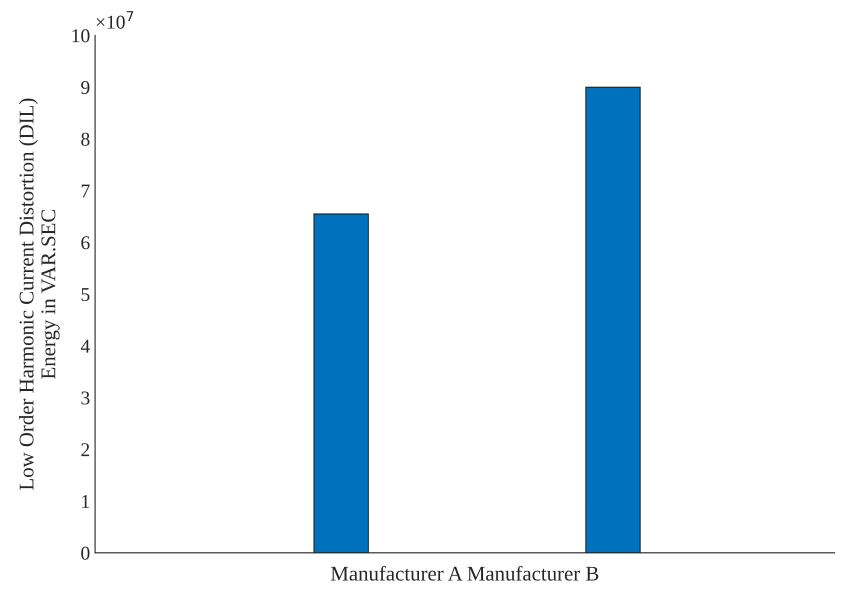 This screenshot has height=590, width=849. Describe the element at coordinates (85, 553) in the screenshot. I see `y-tick-label: 0` at that location.